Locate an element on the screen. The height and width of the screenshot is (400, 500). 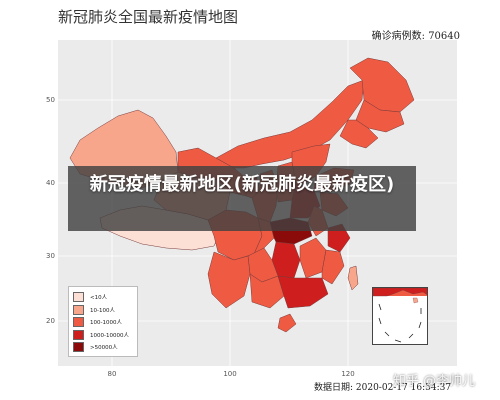
legend-item: <10人 is located at coordinates (103, 297).